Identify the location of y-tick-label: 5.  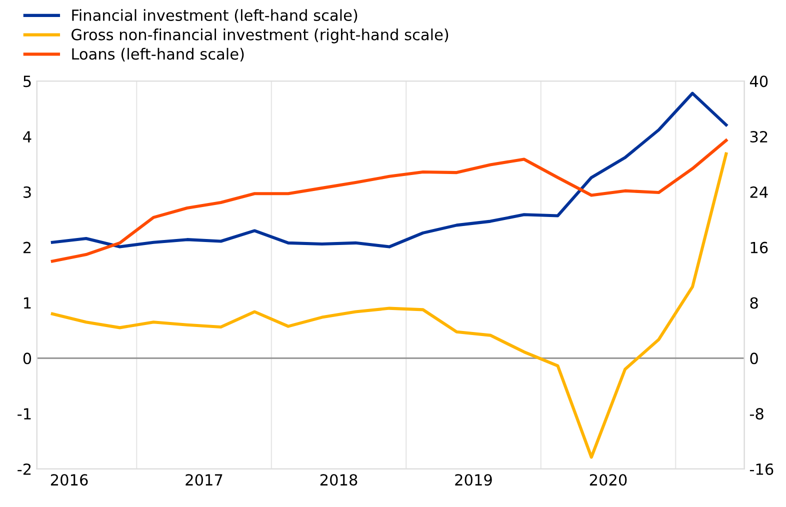
(27, 82).